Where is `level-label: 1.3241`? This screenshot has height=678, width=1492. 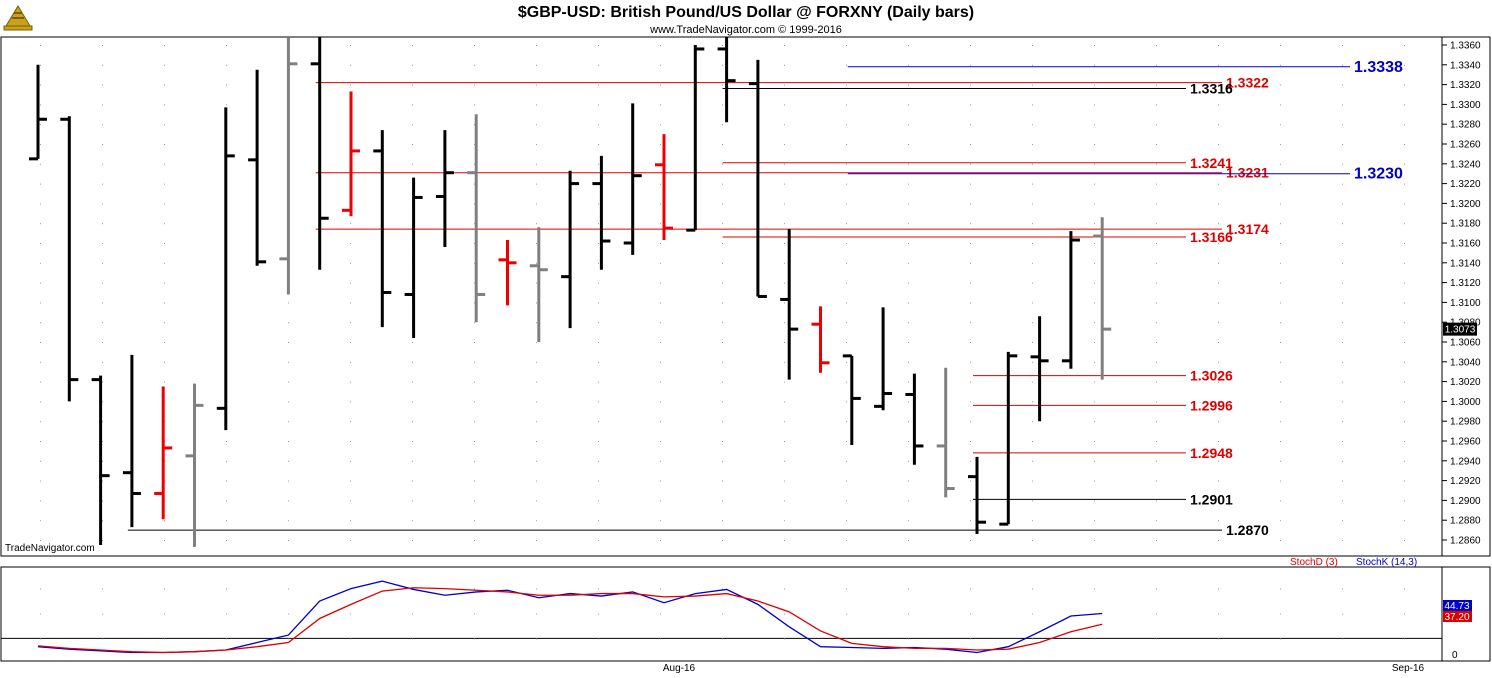
level-label: 1.3241 is located at coordinates (1211, 163).